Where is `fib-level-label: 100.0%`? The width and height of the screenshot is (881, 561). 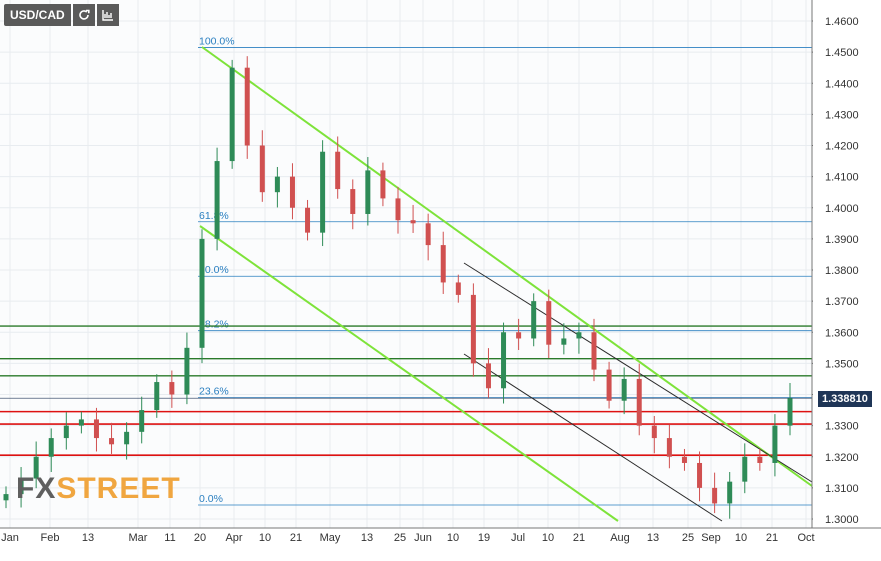 fib-level-label: 100.0% is located at coordinates (217, 41).